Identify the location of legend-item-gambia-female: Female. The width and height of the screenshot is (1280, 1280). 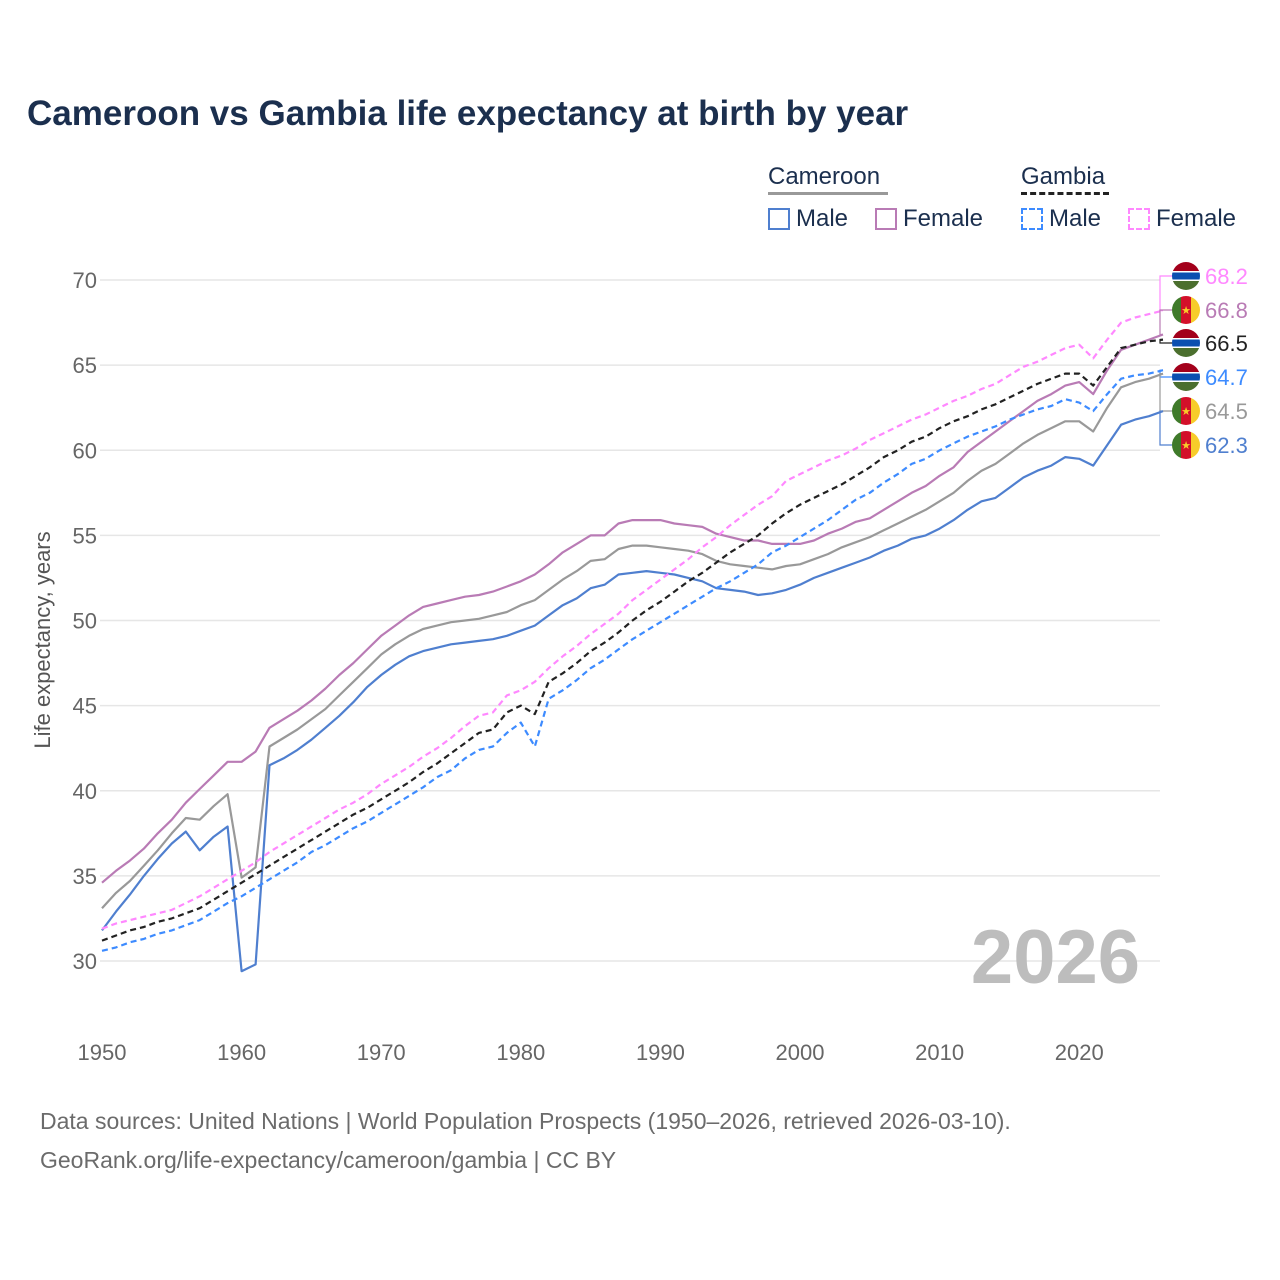
(1182, 219).